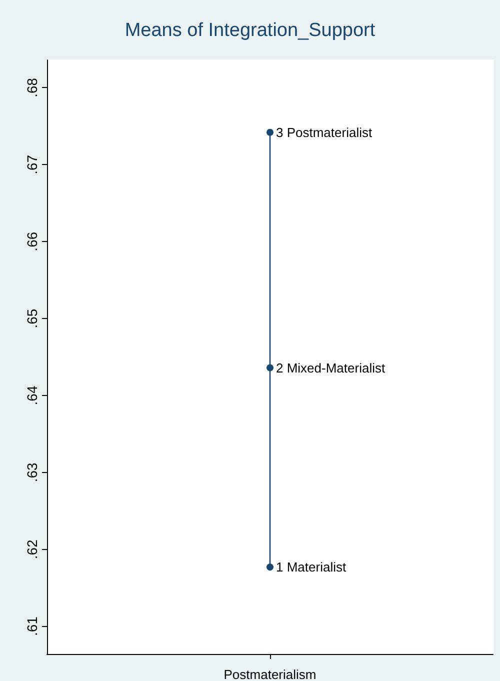 The image size is (500, 681). I want to click on y-tick-label: .67, so click(32, 164).